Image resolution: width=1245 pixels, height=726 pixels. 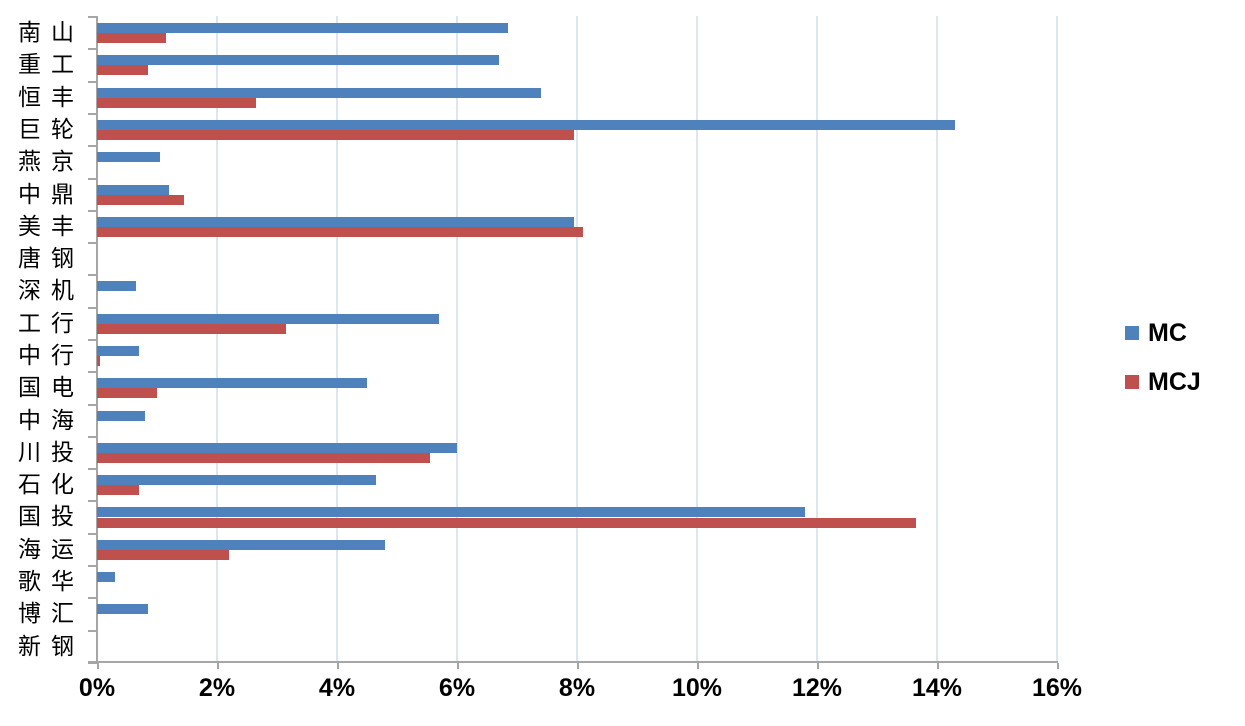 I want to click on category-label: 海运, so click(x=51, y=550).